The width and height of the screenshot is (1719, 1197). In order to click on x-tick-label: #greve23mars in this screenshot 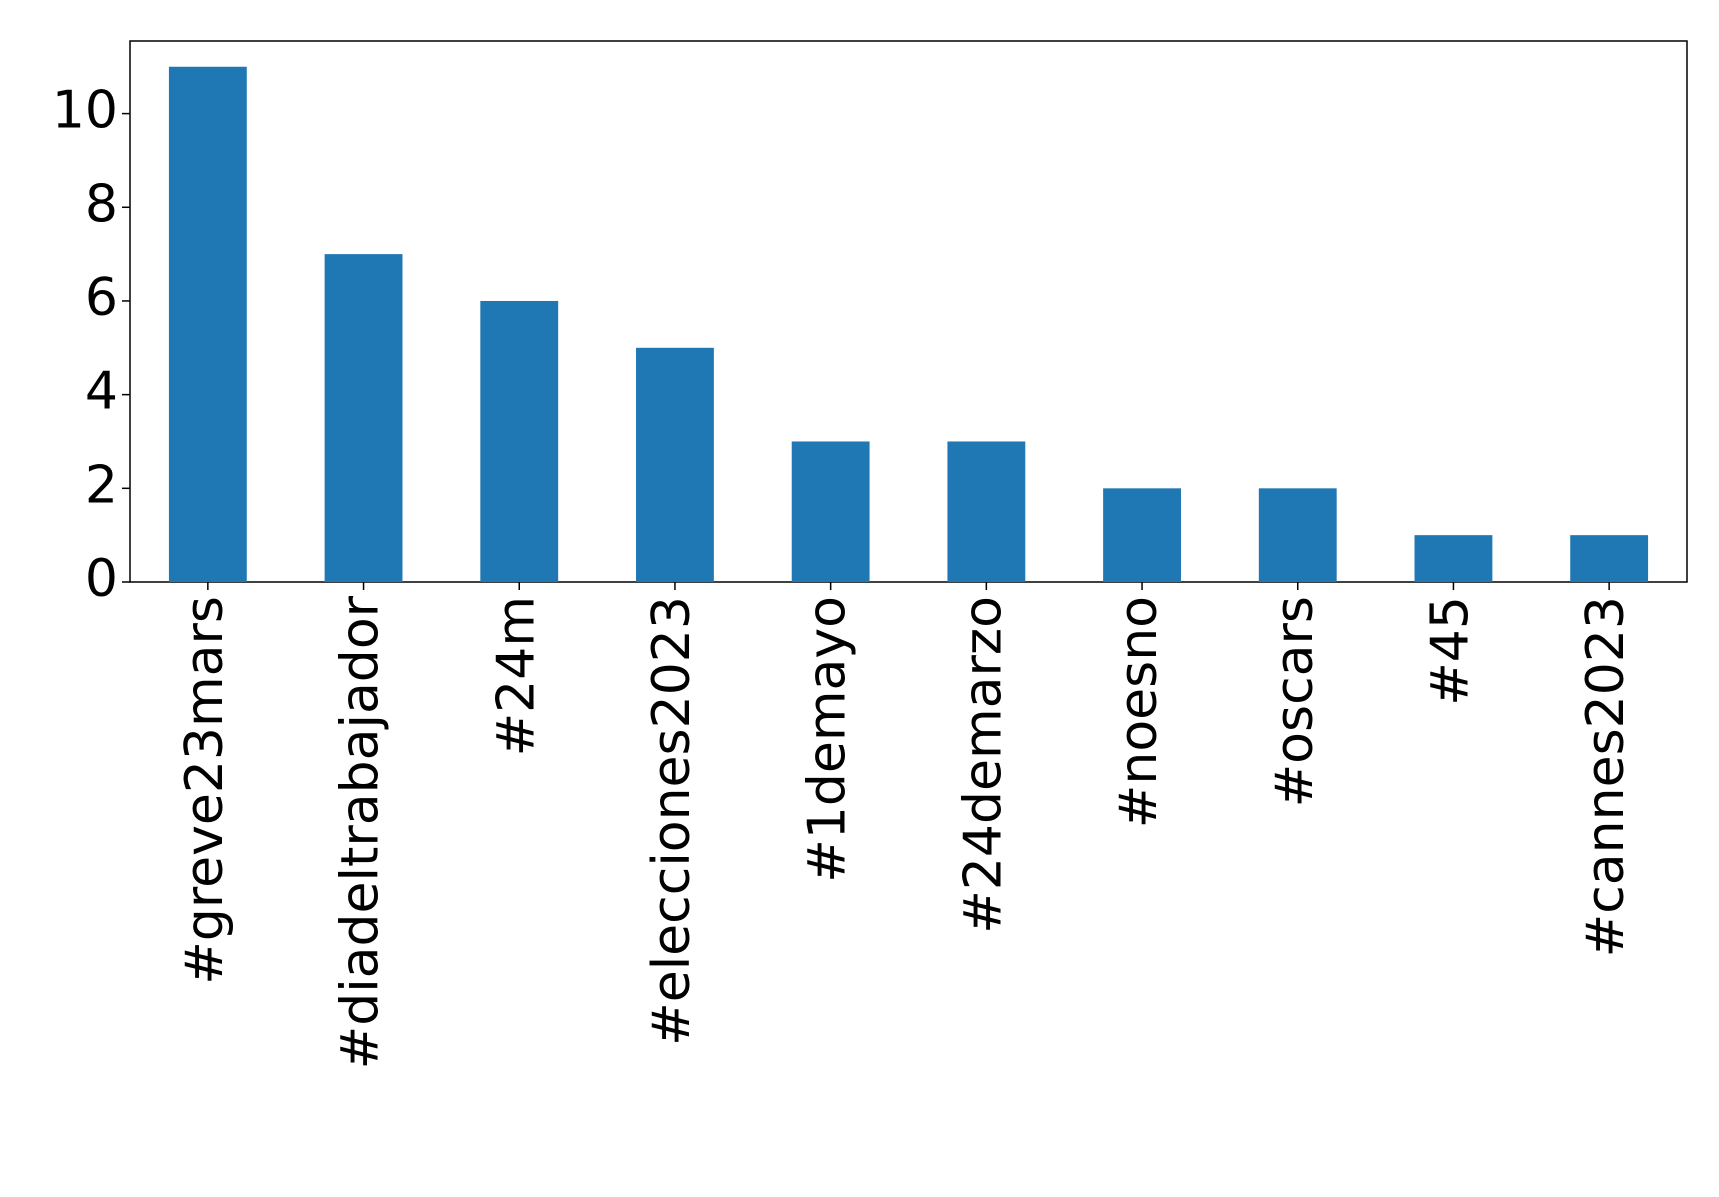, I will do `click(205, 790)`.